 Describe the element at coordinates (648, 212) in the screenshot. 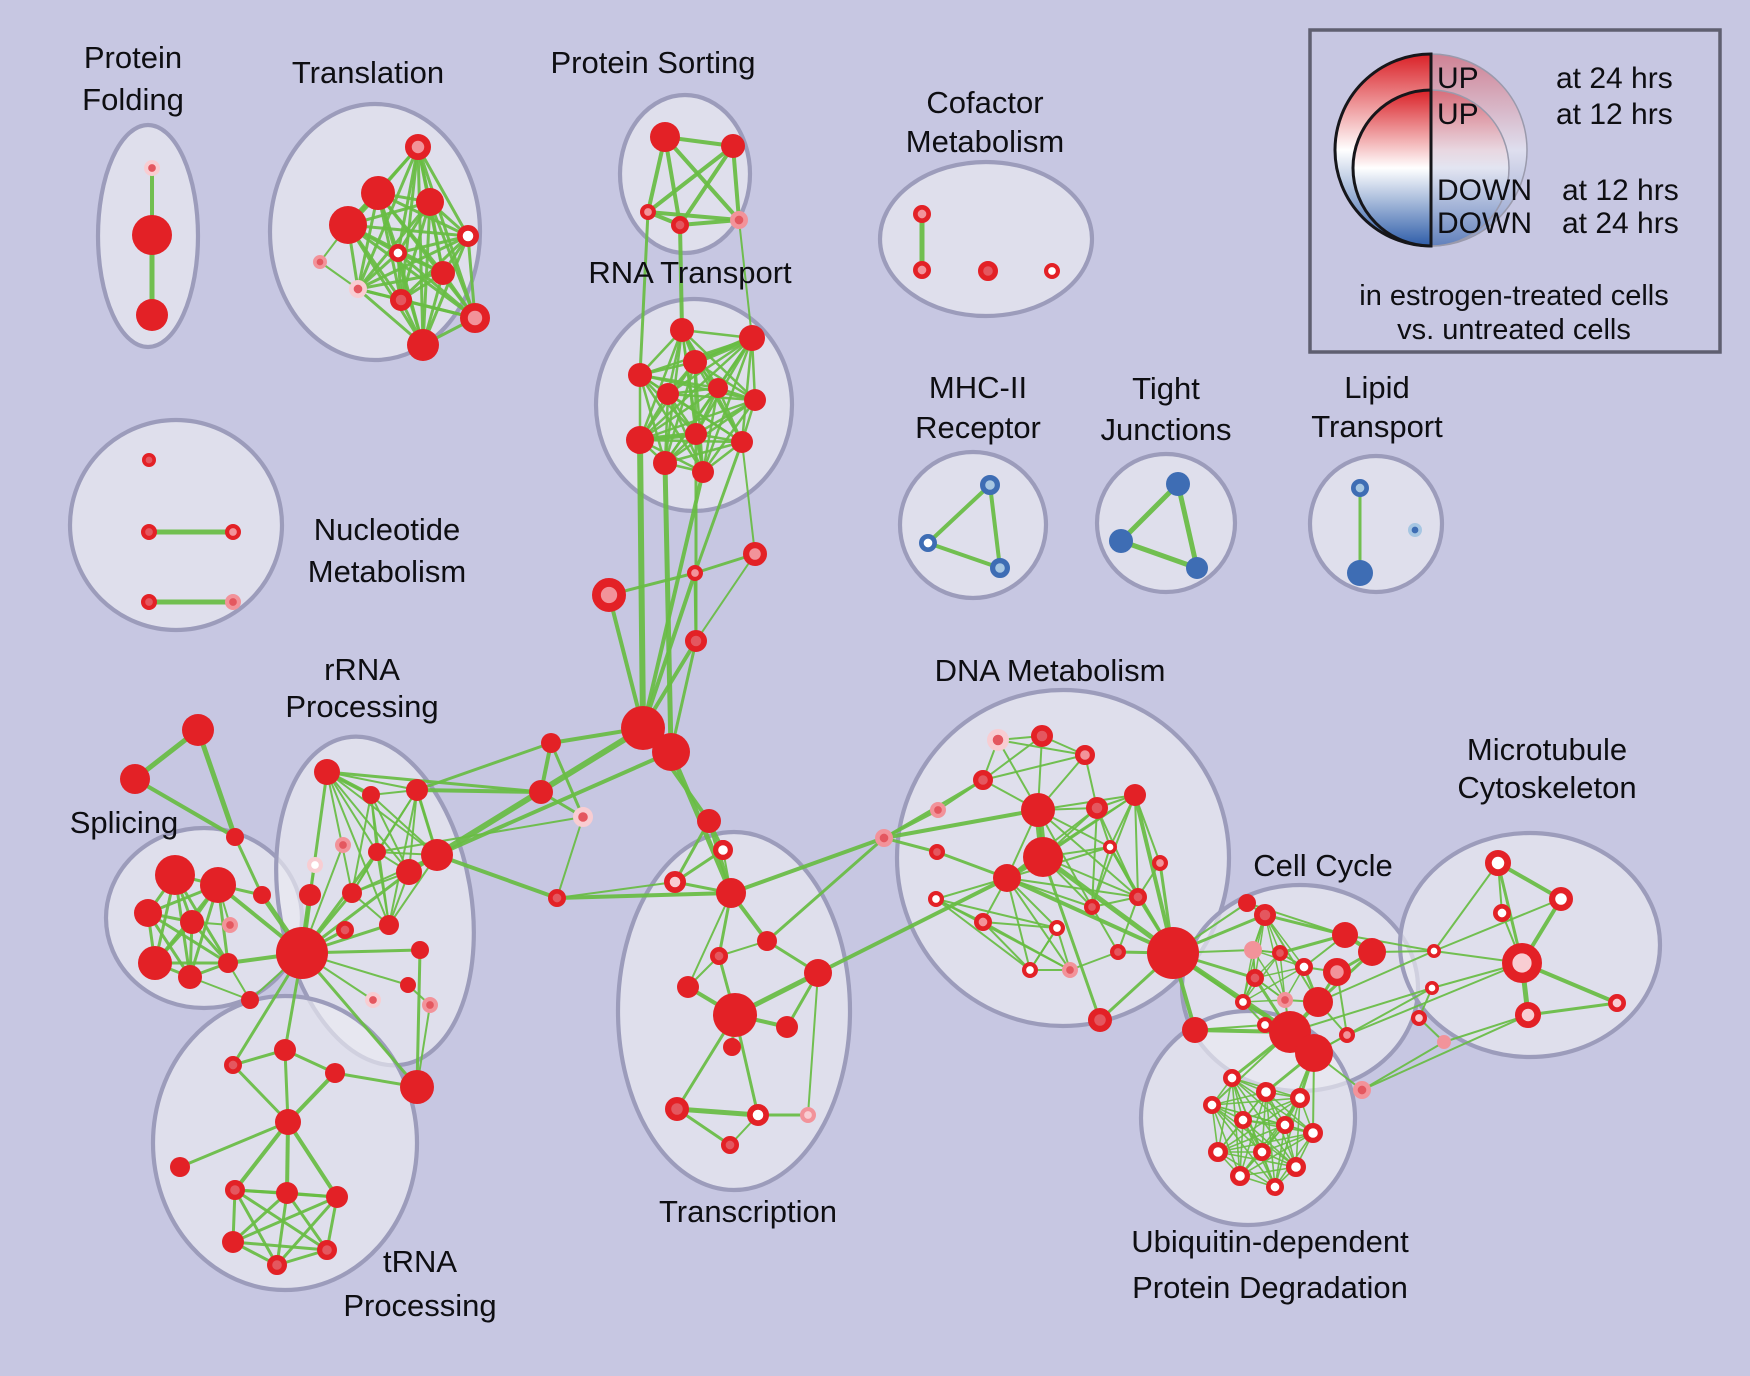

I see `network-node-s2` at that location.